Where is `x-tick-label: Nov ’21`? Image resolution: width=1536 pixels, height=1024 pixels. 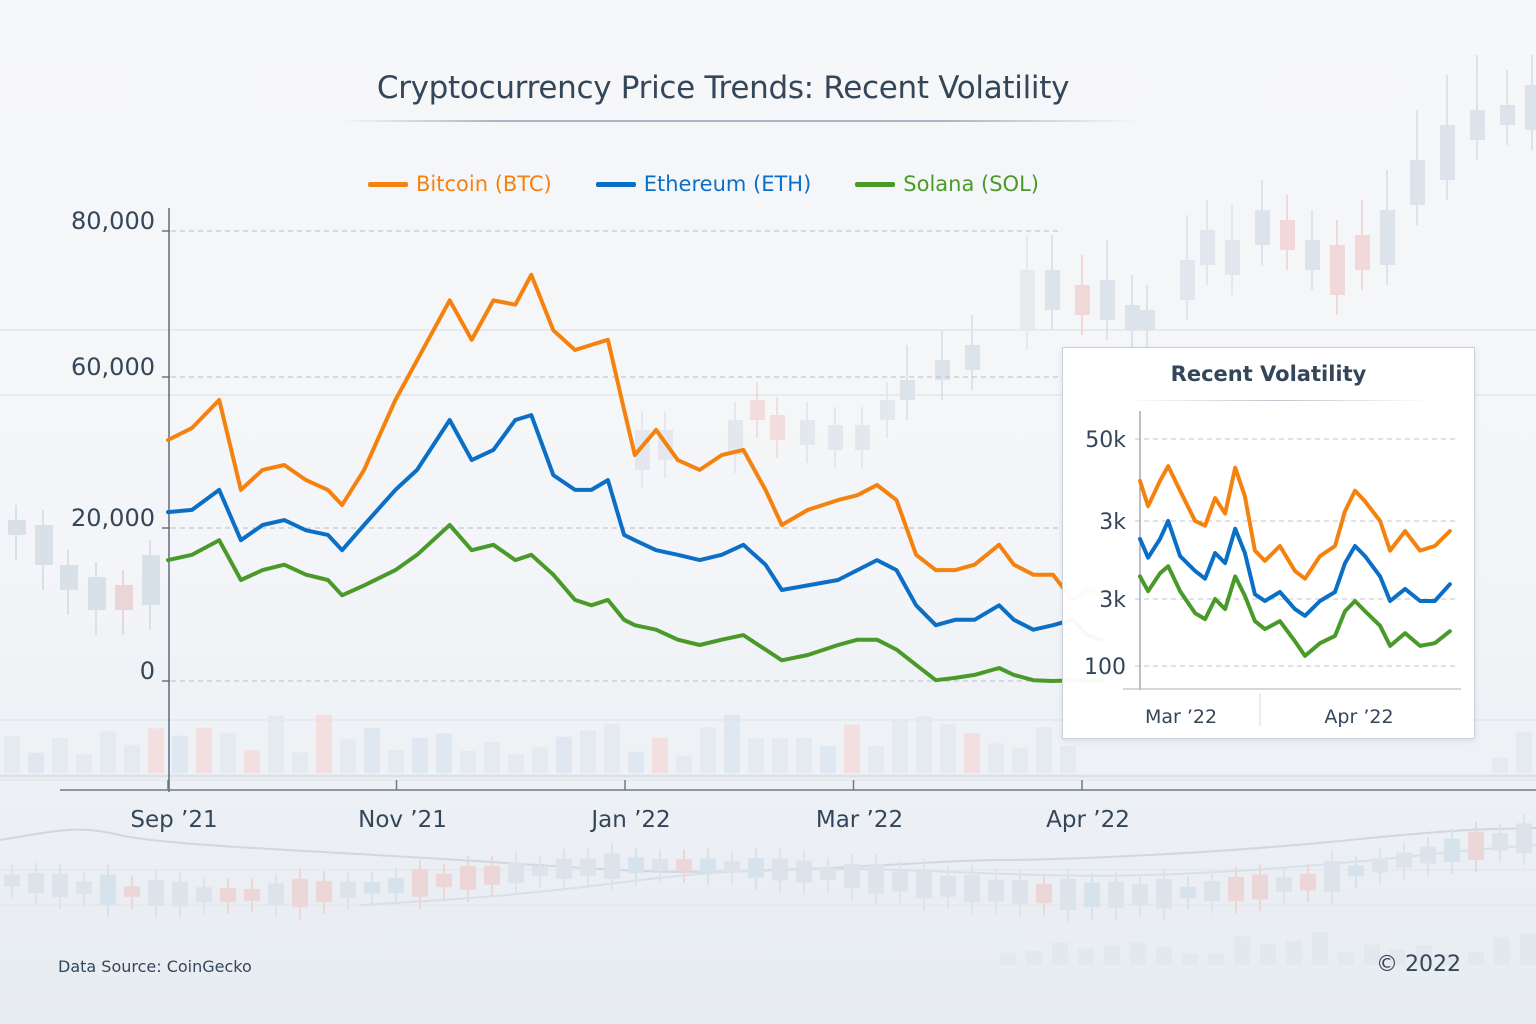
x-tick-label: Nov ’21 is located at coordinates (402, 820).